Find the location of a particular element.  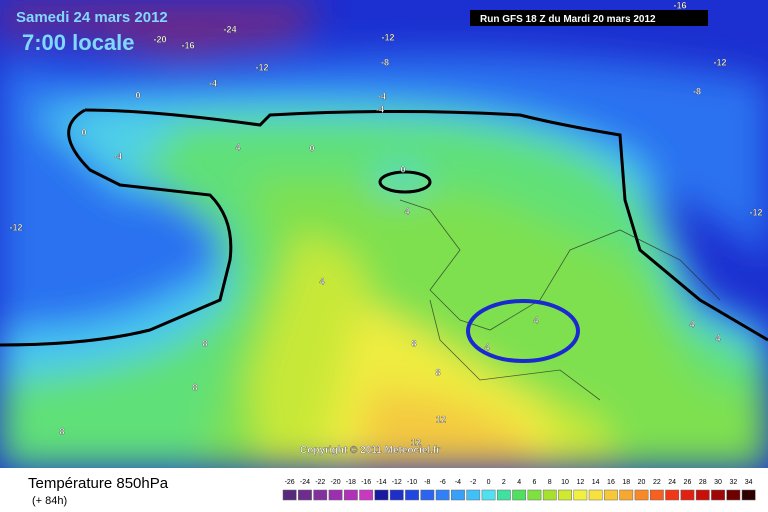

legend-tick-label: 8 is located at coordinates (550, 482).